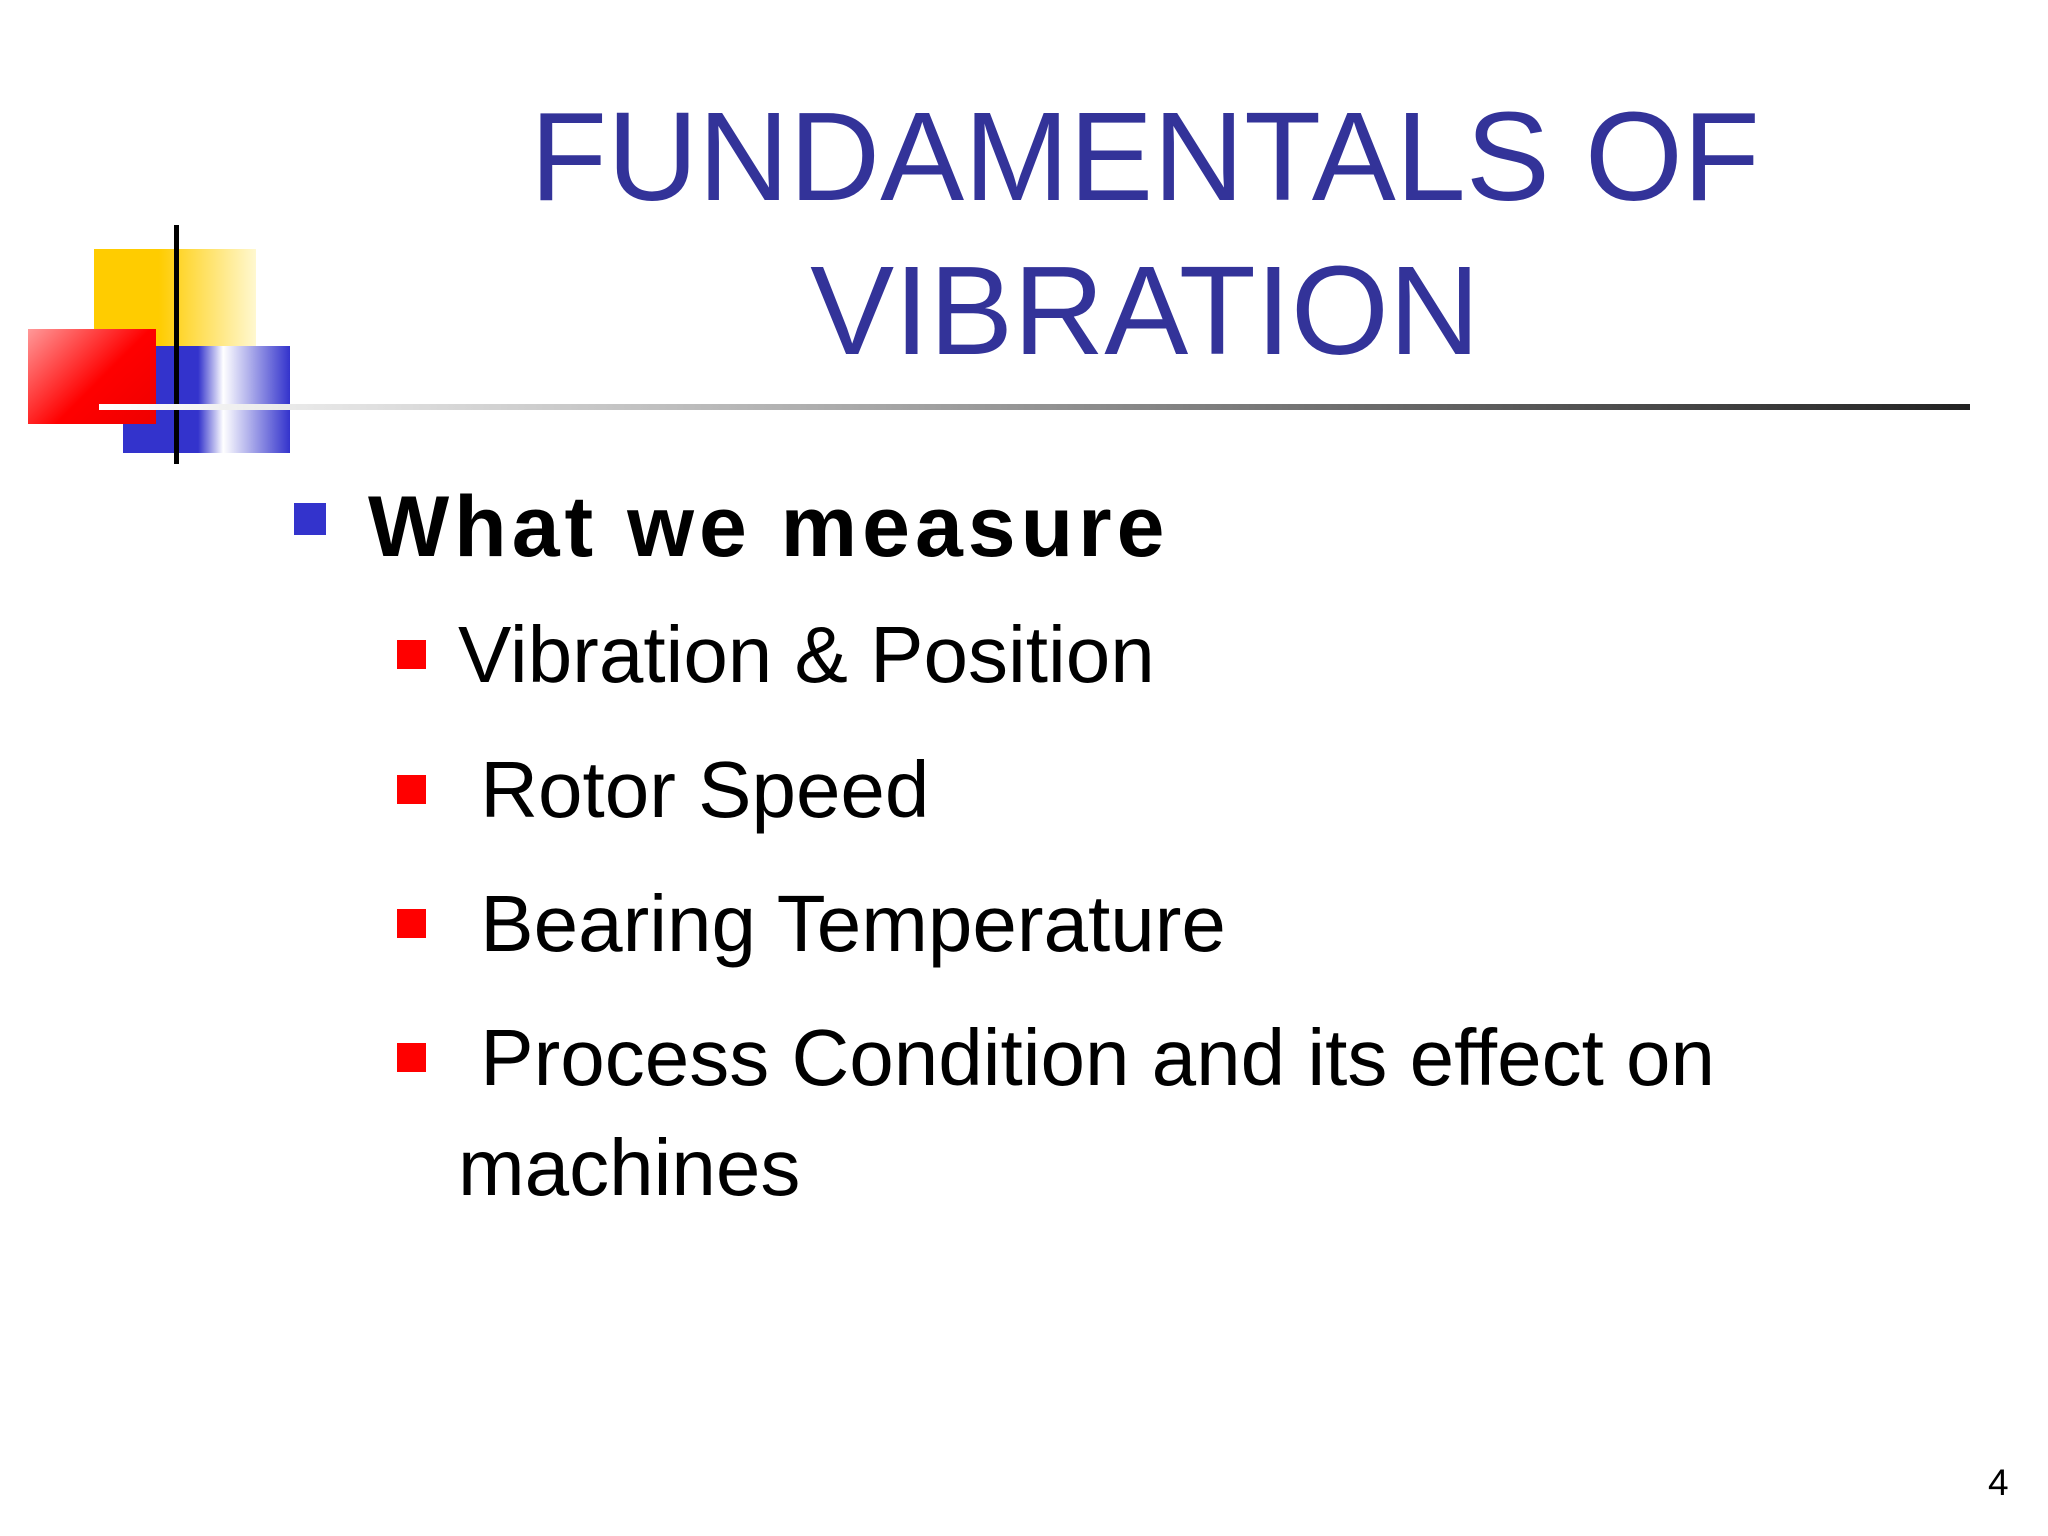 This screenshot has width=2048, height=1536. I want to click on sub-bullet-text: Vibration & Position, so click(806, 654).